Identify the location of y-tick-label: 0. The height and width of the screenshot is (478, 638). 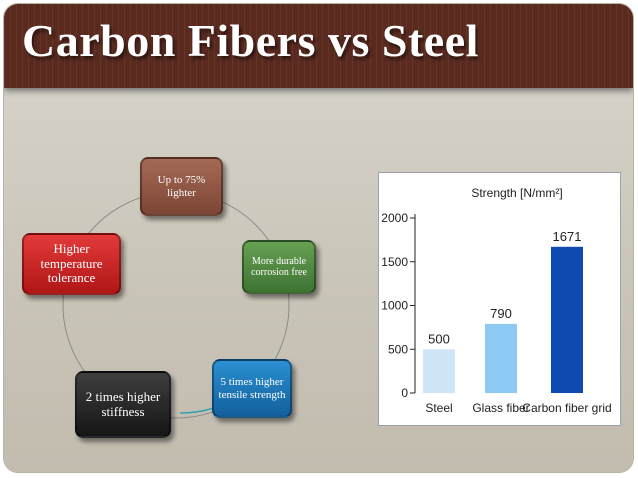
(404, 393).